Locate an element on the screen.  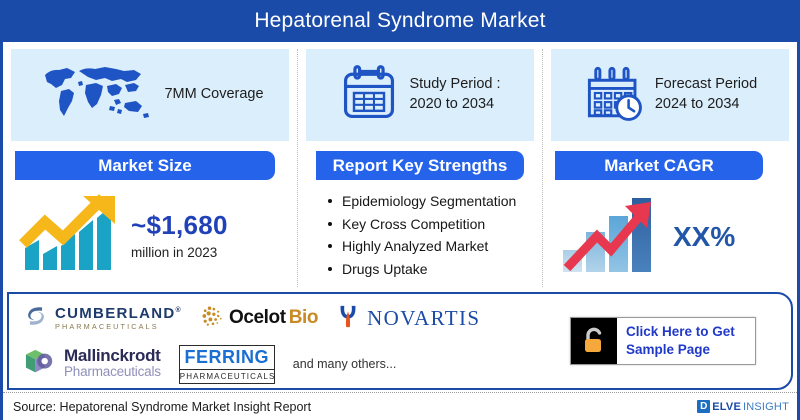
logo-ocelot-bio: Ocelot Bio is located at coordinates (259, 318).